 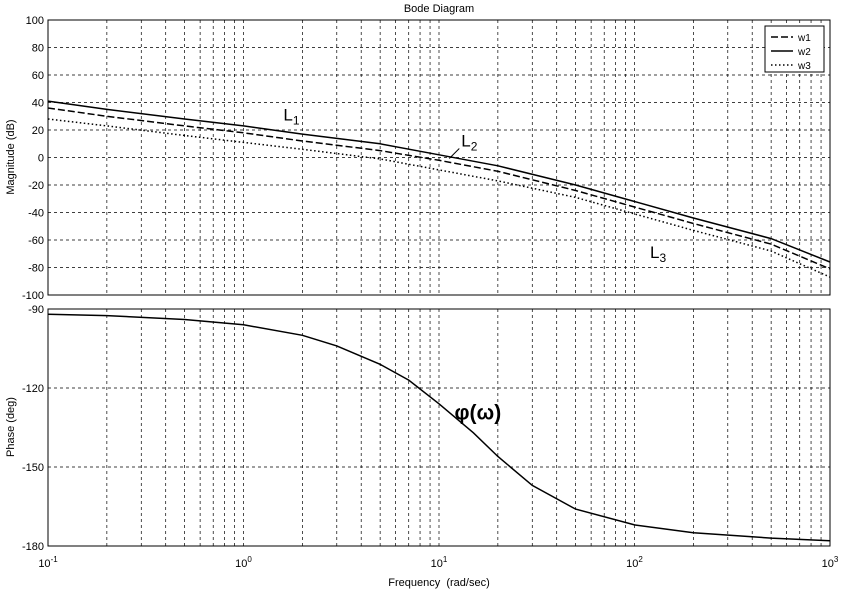 What do you see at coordinates (36, 269) in the screenshot?
I see `magnitude-y-tick-label: -80` at bounding box center [36, 269].